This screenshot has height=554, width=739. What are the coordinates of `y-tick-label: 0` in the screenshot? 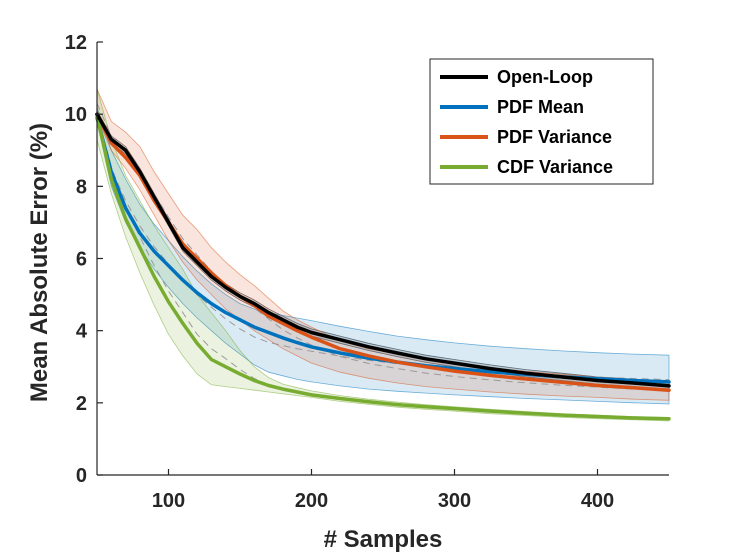 It's located at (81, 476).